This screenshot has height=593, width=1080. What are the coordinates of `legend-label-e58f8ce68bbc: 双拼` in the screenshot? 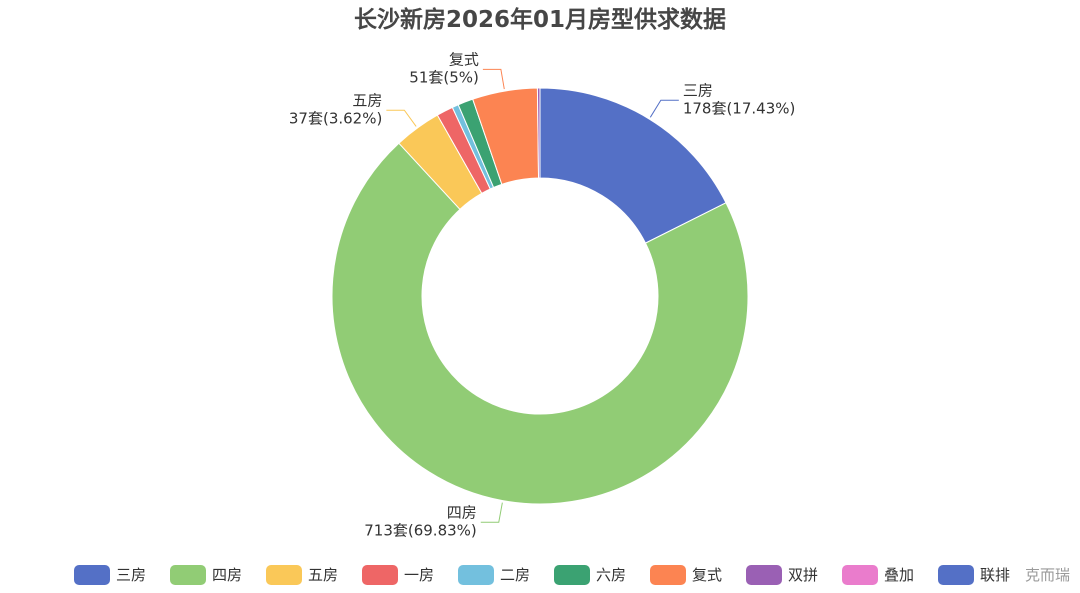 It's located at (803, 575).